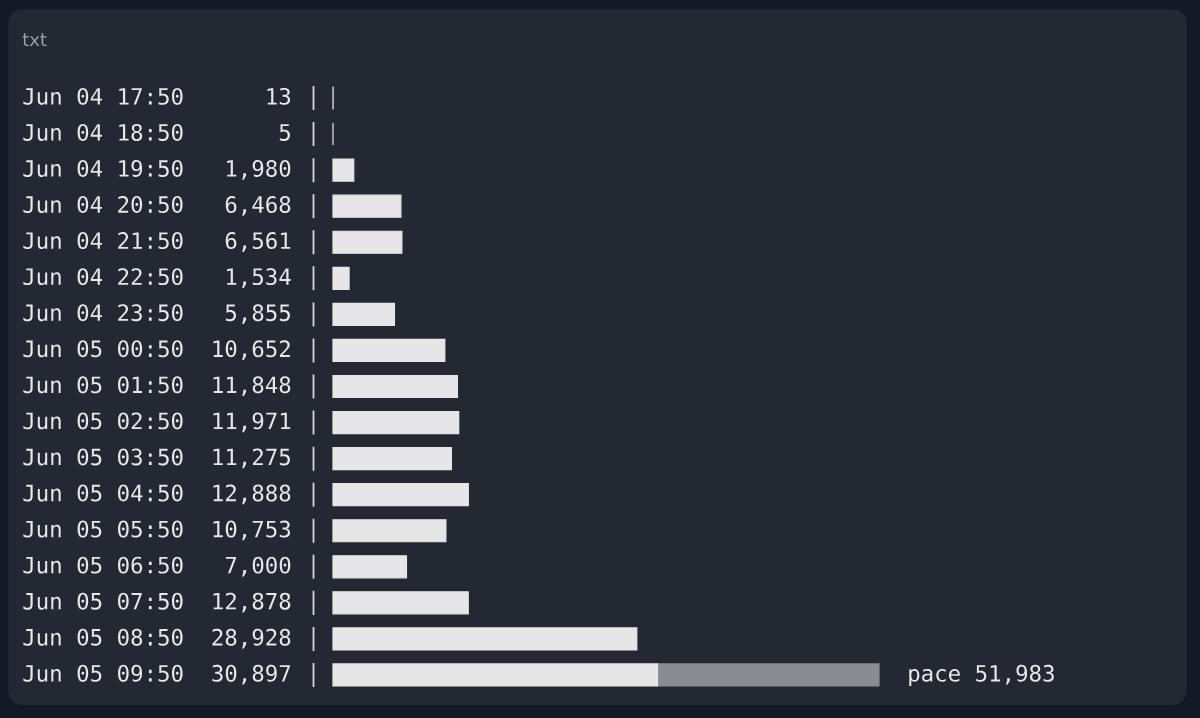 This screenshot has width=1200, height=718. What do you see at coordinates (251, 350) in the screenshot?
I see `data-label: 10,652` at bounding box center [251, 350].